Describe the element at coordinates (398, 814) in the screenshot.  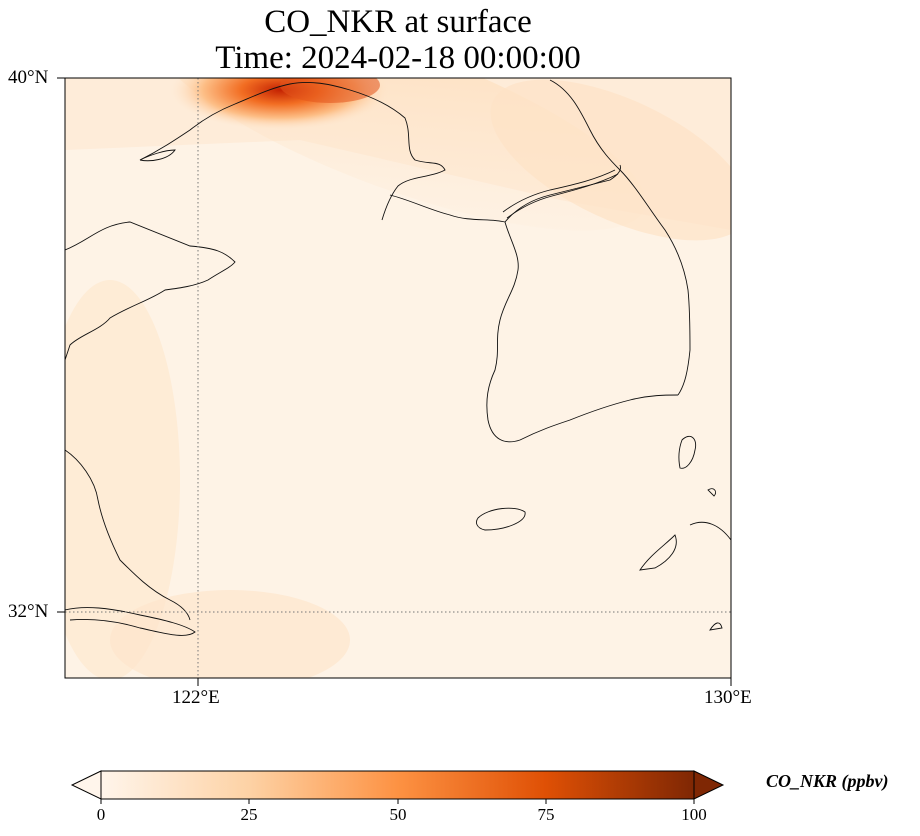
I see `colorbar-tick-50: 50` at that location.